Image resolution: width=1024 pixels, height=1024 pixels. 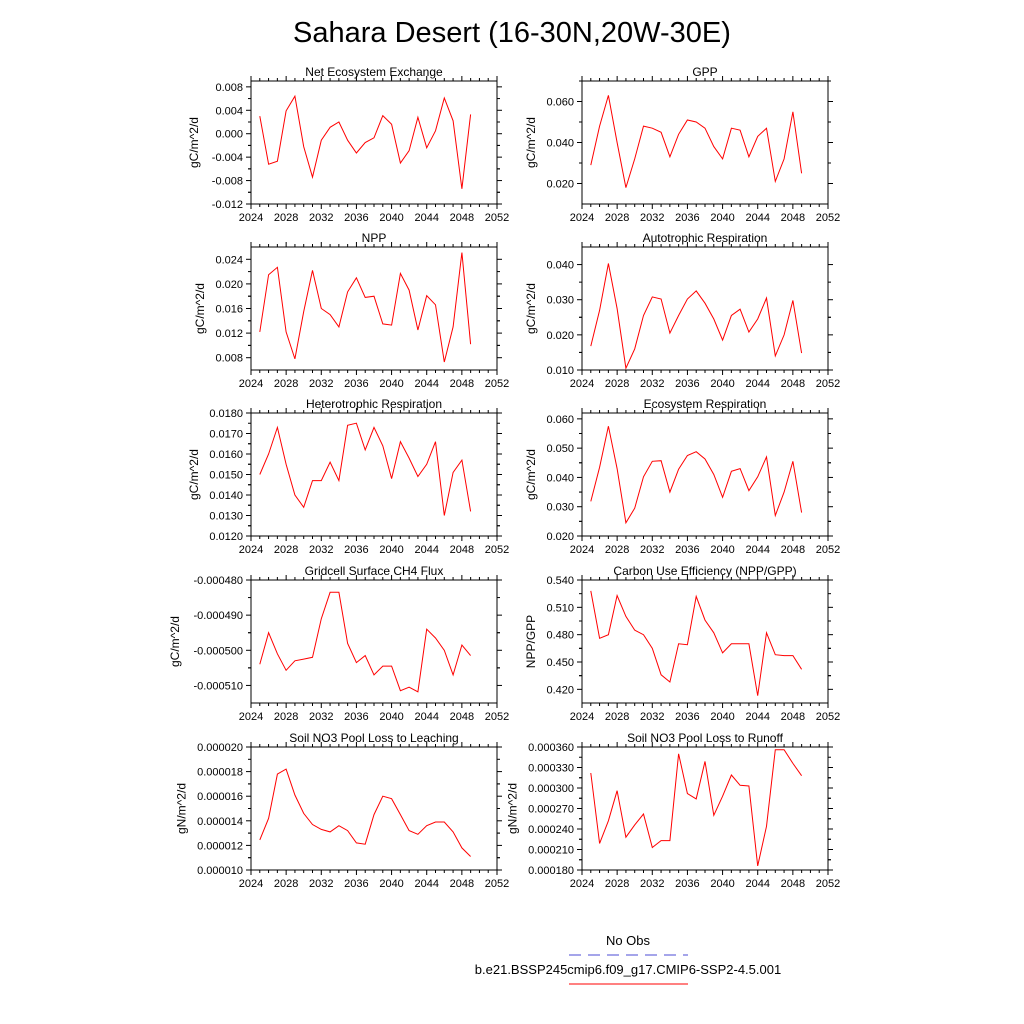 I want to click on y-tick-label: 0.000016, so click(x=220, y=797).